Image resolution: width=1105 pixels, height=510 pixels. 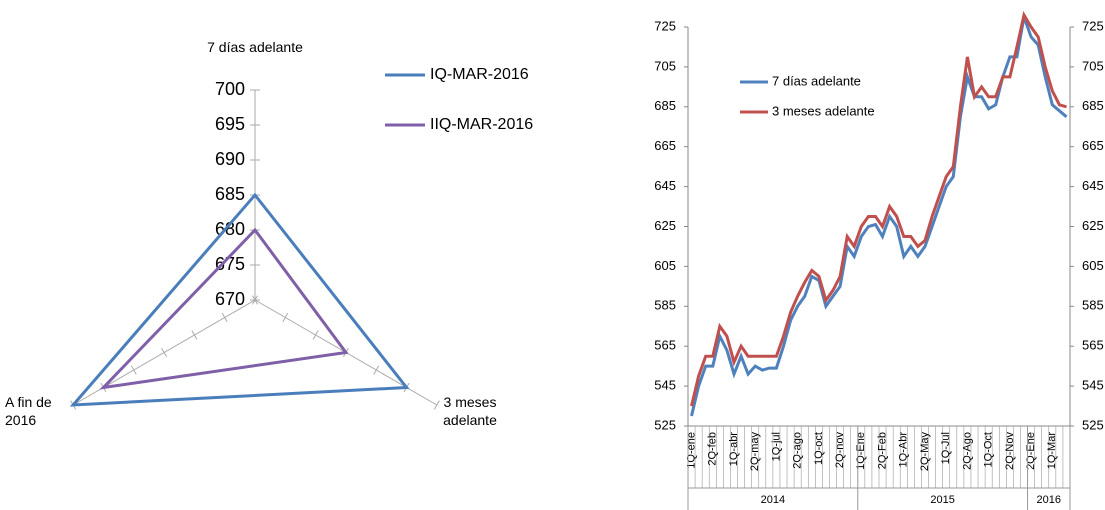 What do you see at coordinates (1093, 25) in the screenshot?
I see `y2-tick-label: 725` at bounding box center [1093, 25].